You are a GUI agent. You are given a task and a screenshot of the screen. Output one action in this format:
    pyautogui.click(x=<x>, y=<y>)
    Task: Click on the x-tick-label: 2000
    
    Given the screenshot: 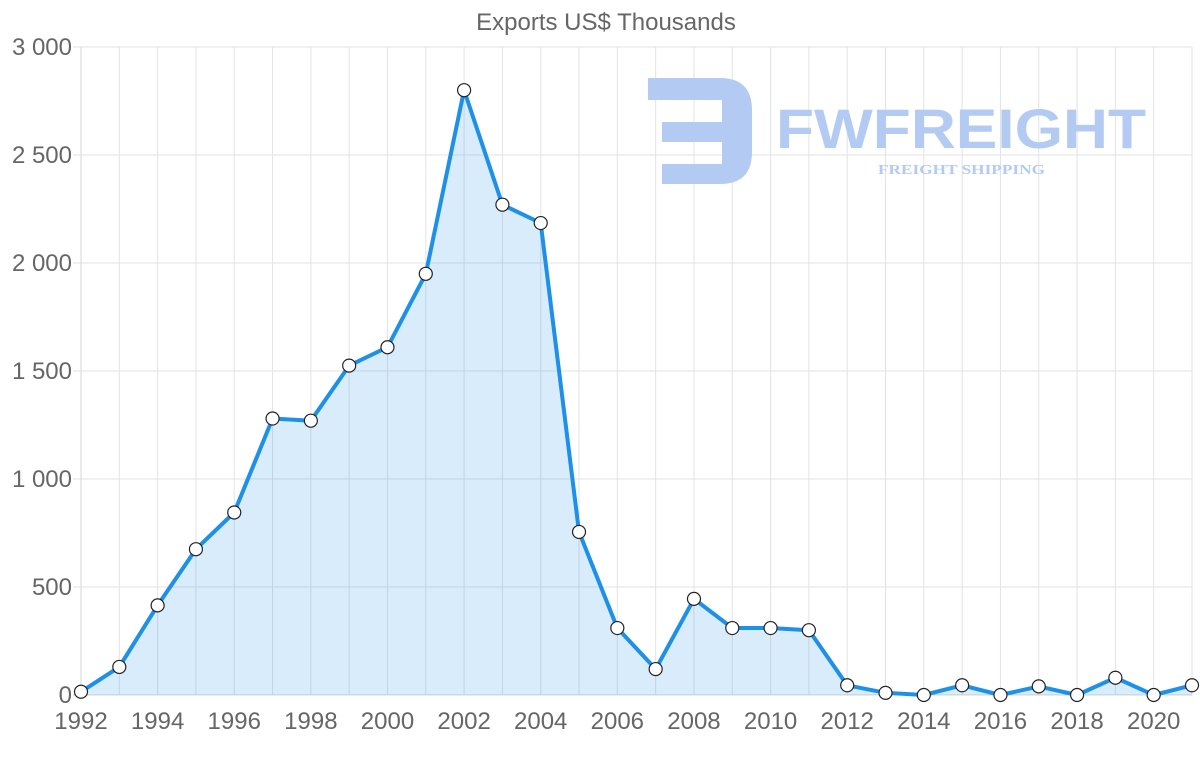 What is the action you would take?
    pyautogui.click(x=387, y=721)
    